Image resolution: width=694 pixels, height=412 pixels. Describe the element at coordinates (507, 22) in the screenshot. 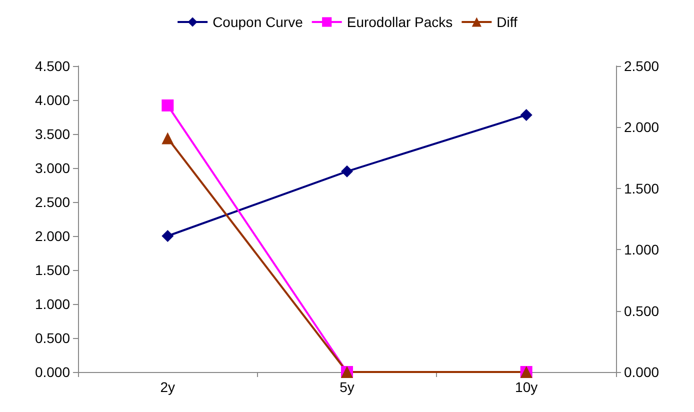

I see `legend-label: Diff` at that location.